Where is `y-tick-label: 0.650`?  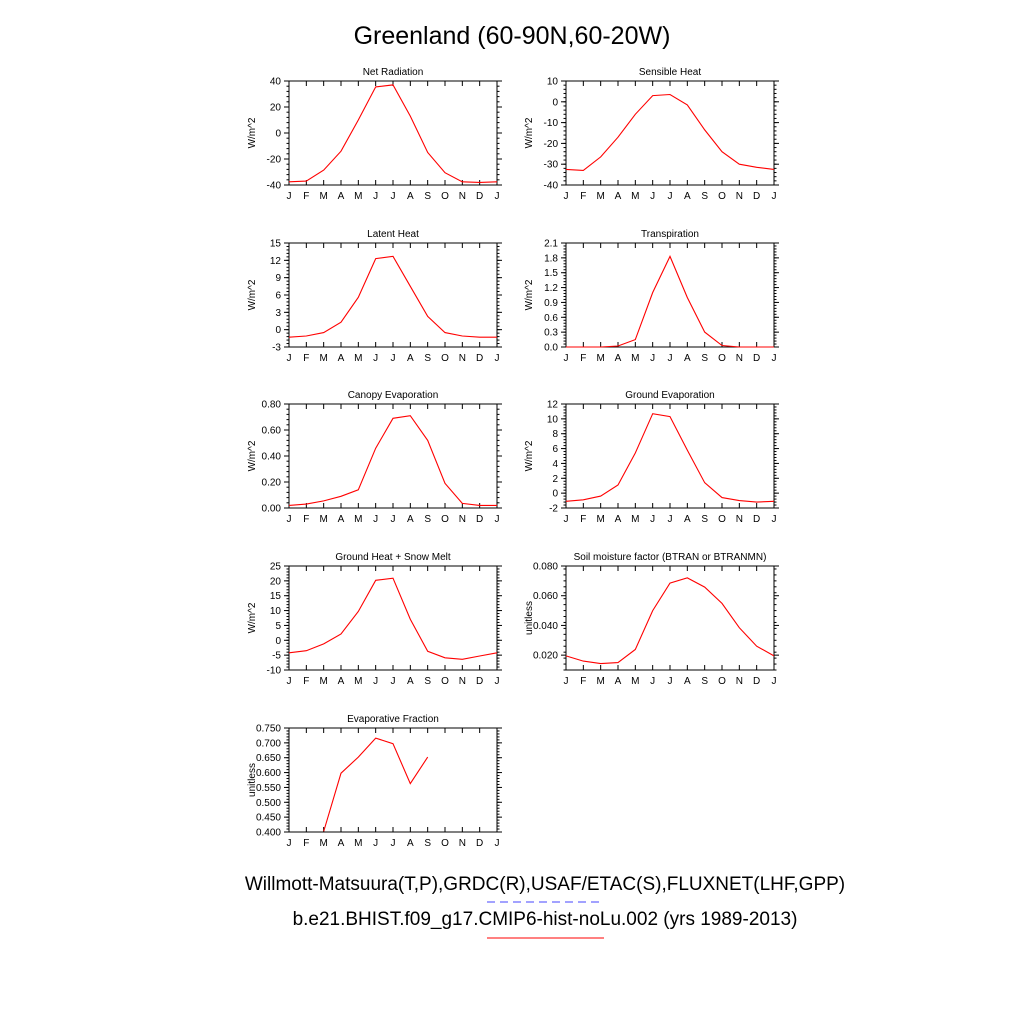 y-tick-label: 0.650 is located at coordinates (268, 758).